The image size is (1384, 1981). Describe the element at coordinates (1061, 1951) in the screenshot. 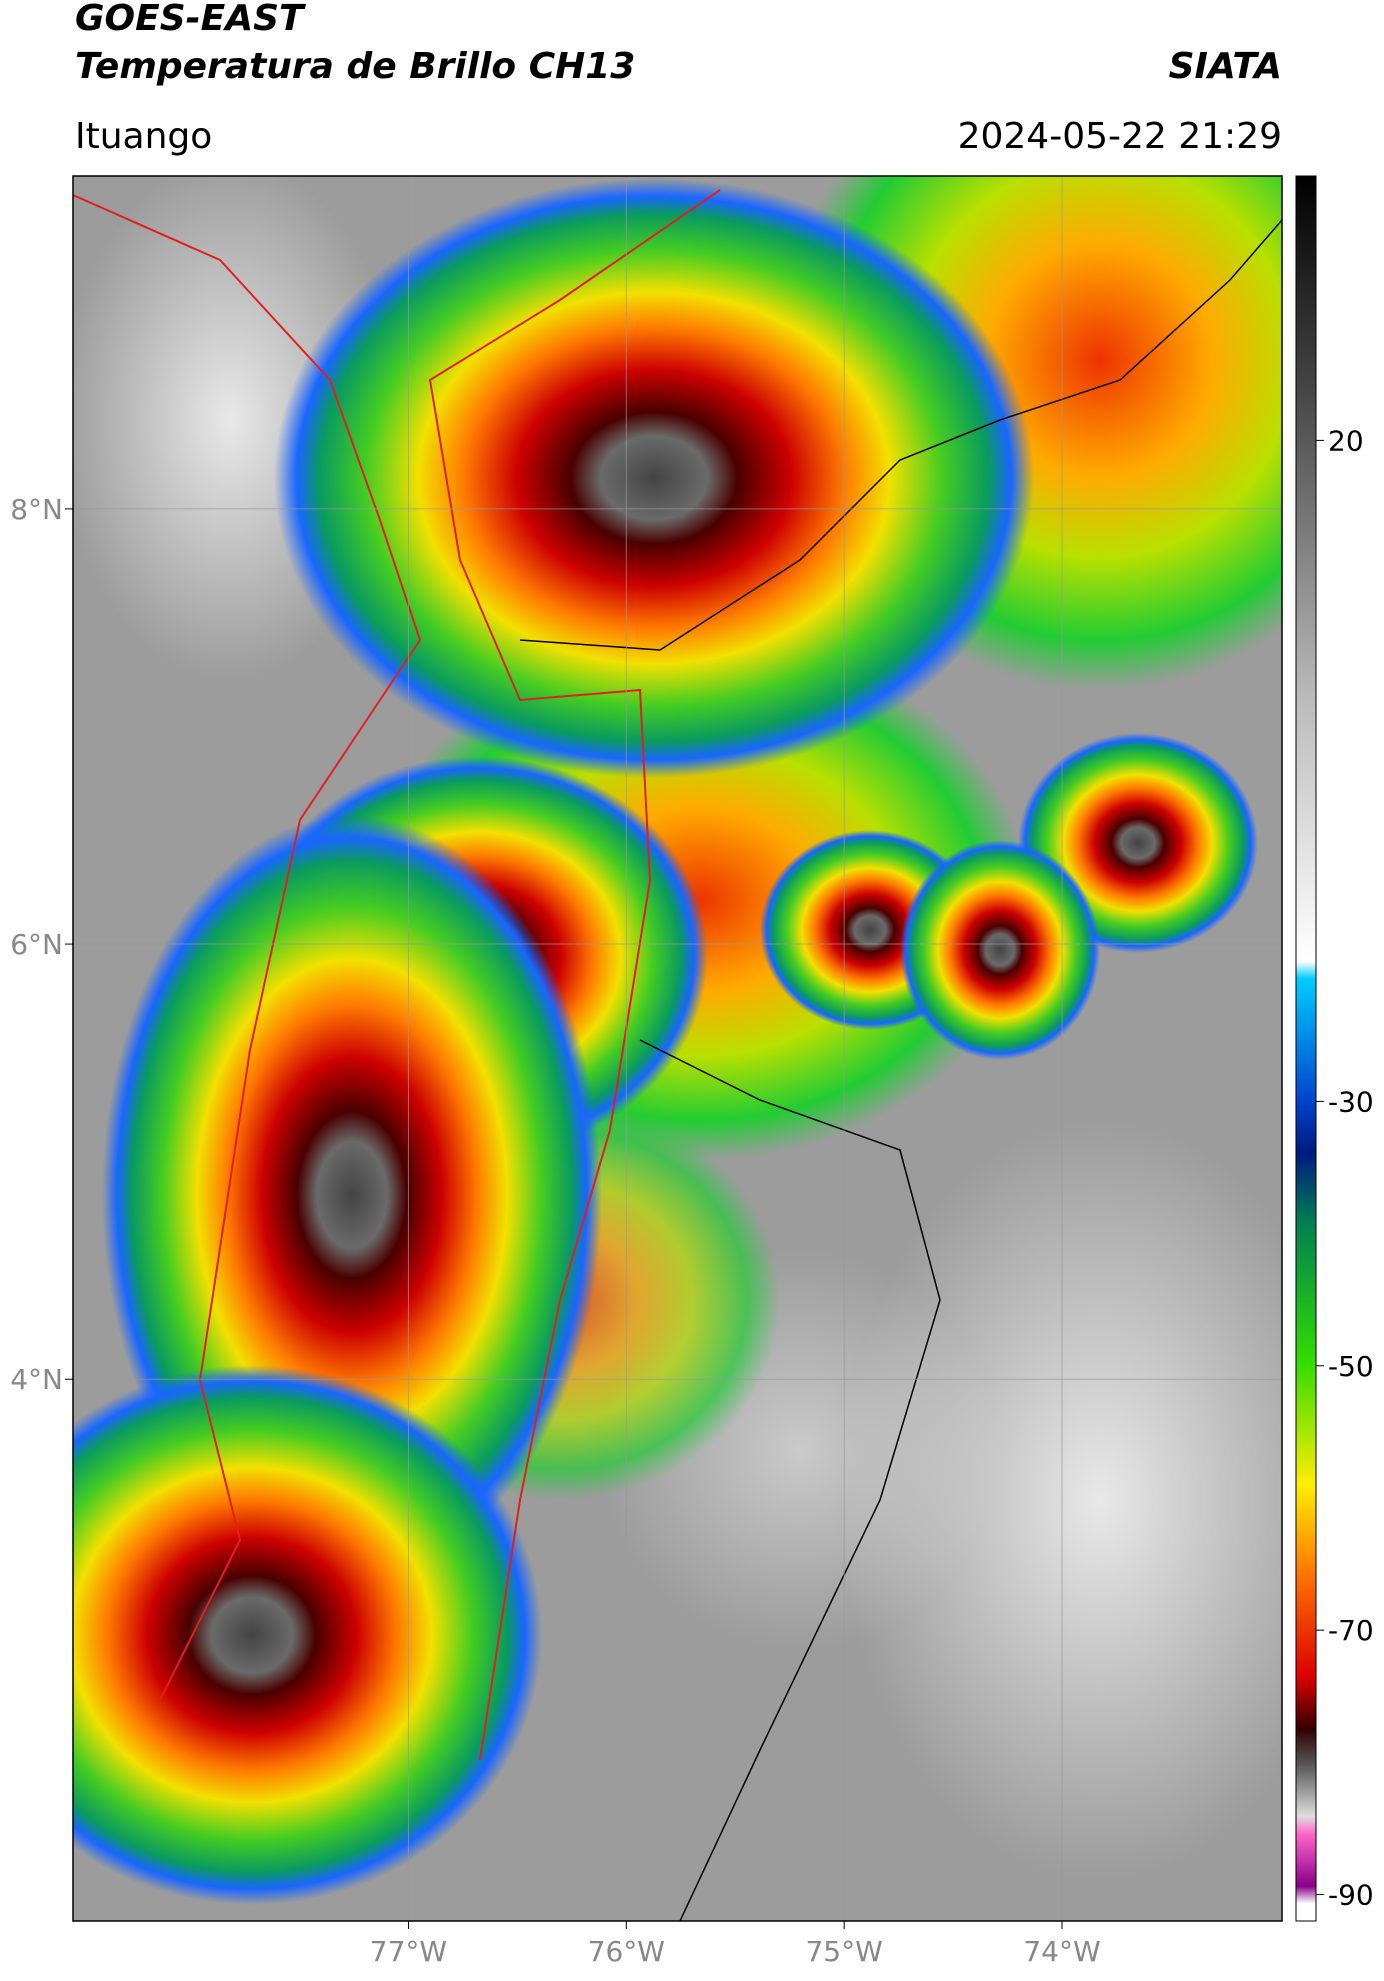

I see `x-tick-label: 74°W` at that location.